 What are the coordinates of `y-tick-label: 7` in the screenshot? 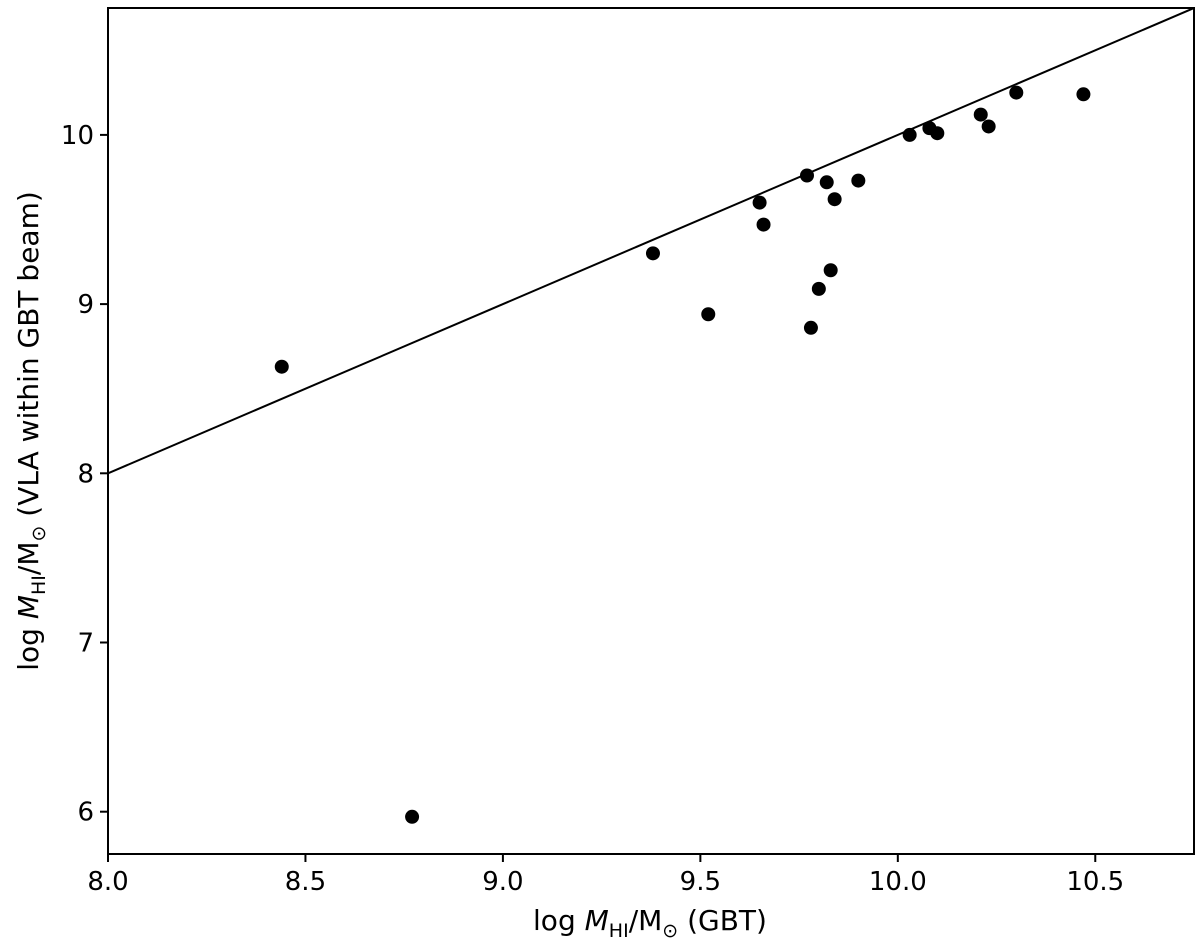 It's located at (85, 644).